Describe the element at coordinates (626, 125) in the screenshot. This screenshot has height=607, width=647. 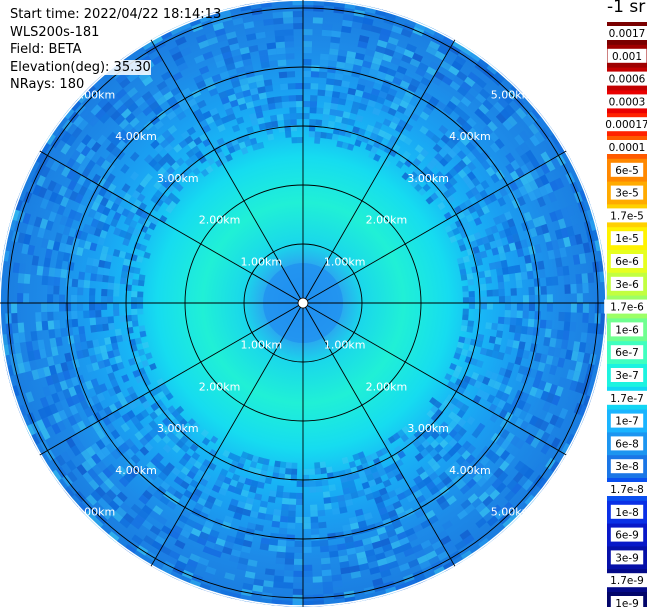
I see `colorbar-tick-label: 0.00017` at that location.